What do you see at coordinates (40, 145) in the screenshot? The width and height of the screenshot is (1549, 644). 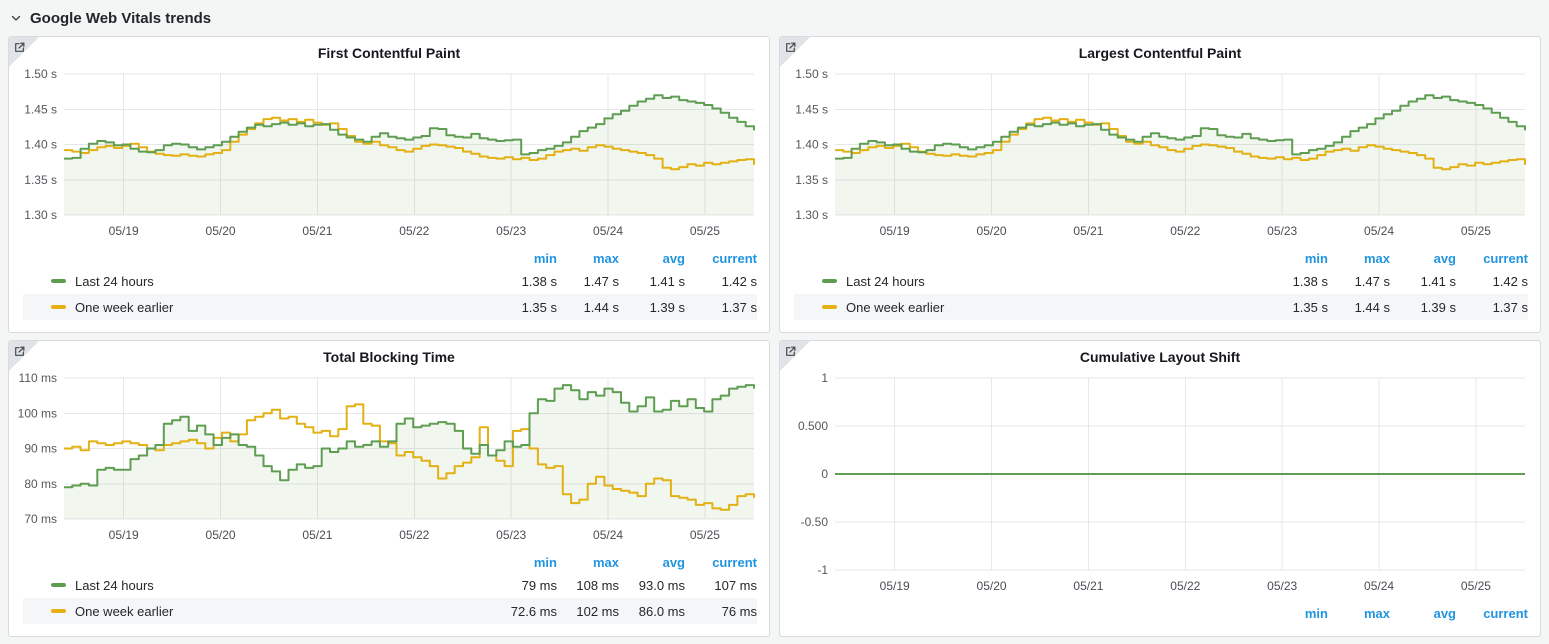 I see `y-tick-label: 1.40 s` at bounding box center [40, 145].